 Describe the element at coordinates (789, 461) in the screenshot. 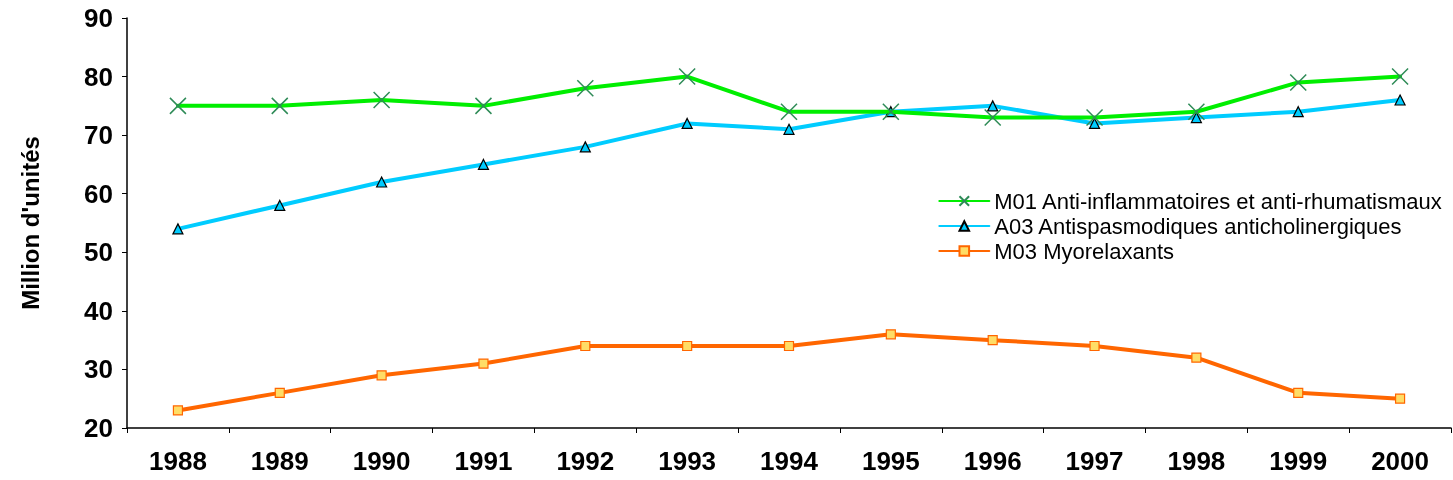

I see `x-tick-label: 1994` at that location.